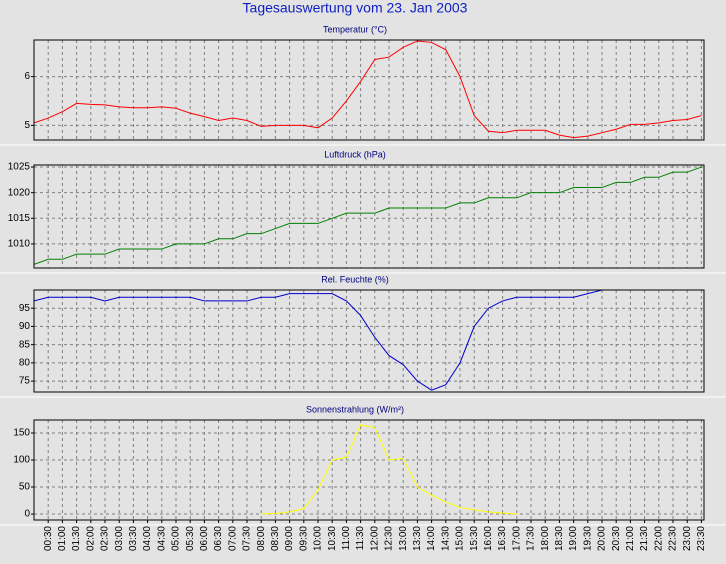  Describe the element at coordinates (76, 538) in the screenshot. I see `x-tick-label: 01:30` at that location.